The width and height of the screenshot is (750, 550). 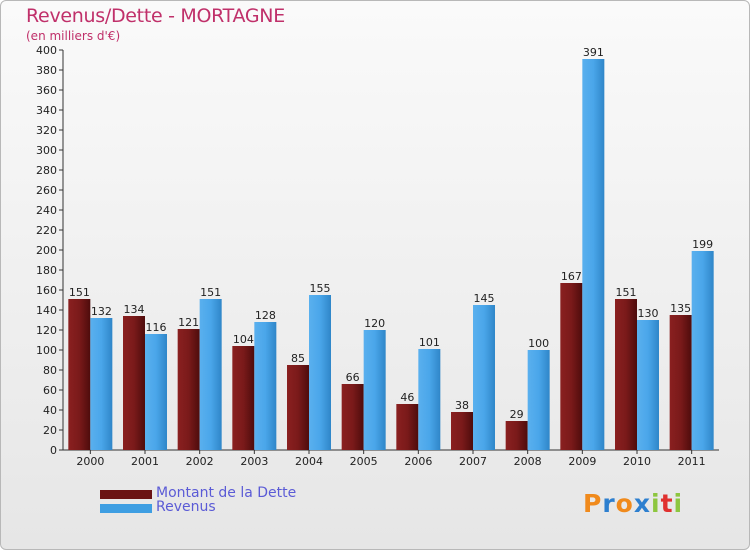 What do you see at coordinates (156, 327) in the screenshot?
I see `data-label: 116` at bounding box center [156, 327].